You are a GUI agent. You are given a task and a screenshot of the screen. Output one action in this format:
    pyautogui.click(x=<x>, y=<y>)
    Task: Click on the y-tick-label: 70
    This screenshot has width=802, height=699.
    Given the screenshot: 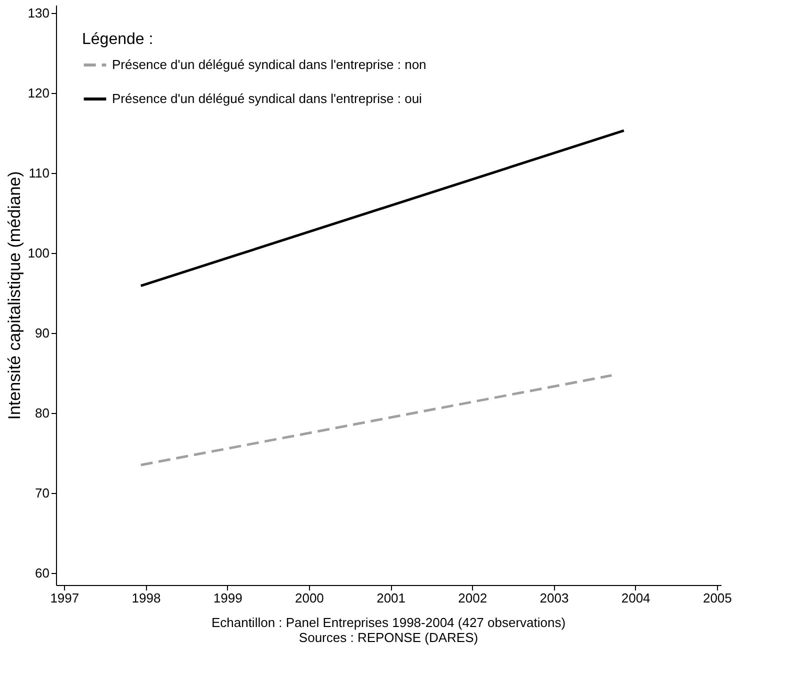 What is the action you would take?
    pyautogui.click(x=42, y=493)
    